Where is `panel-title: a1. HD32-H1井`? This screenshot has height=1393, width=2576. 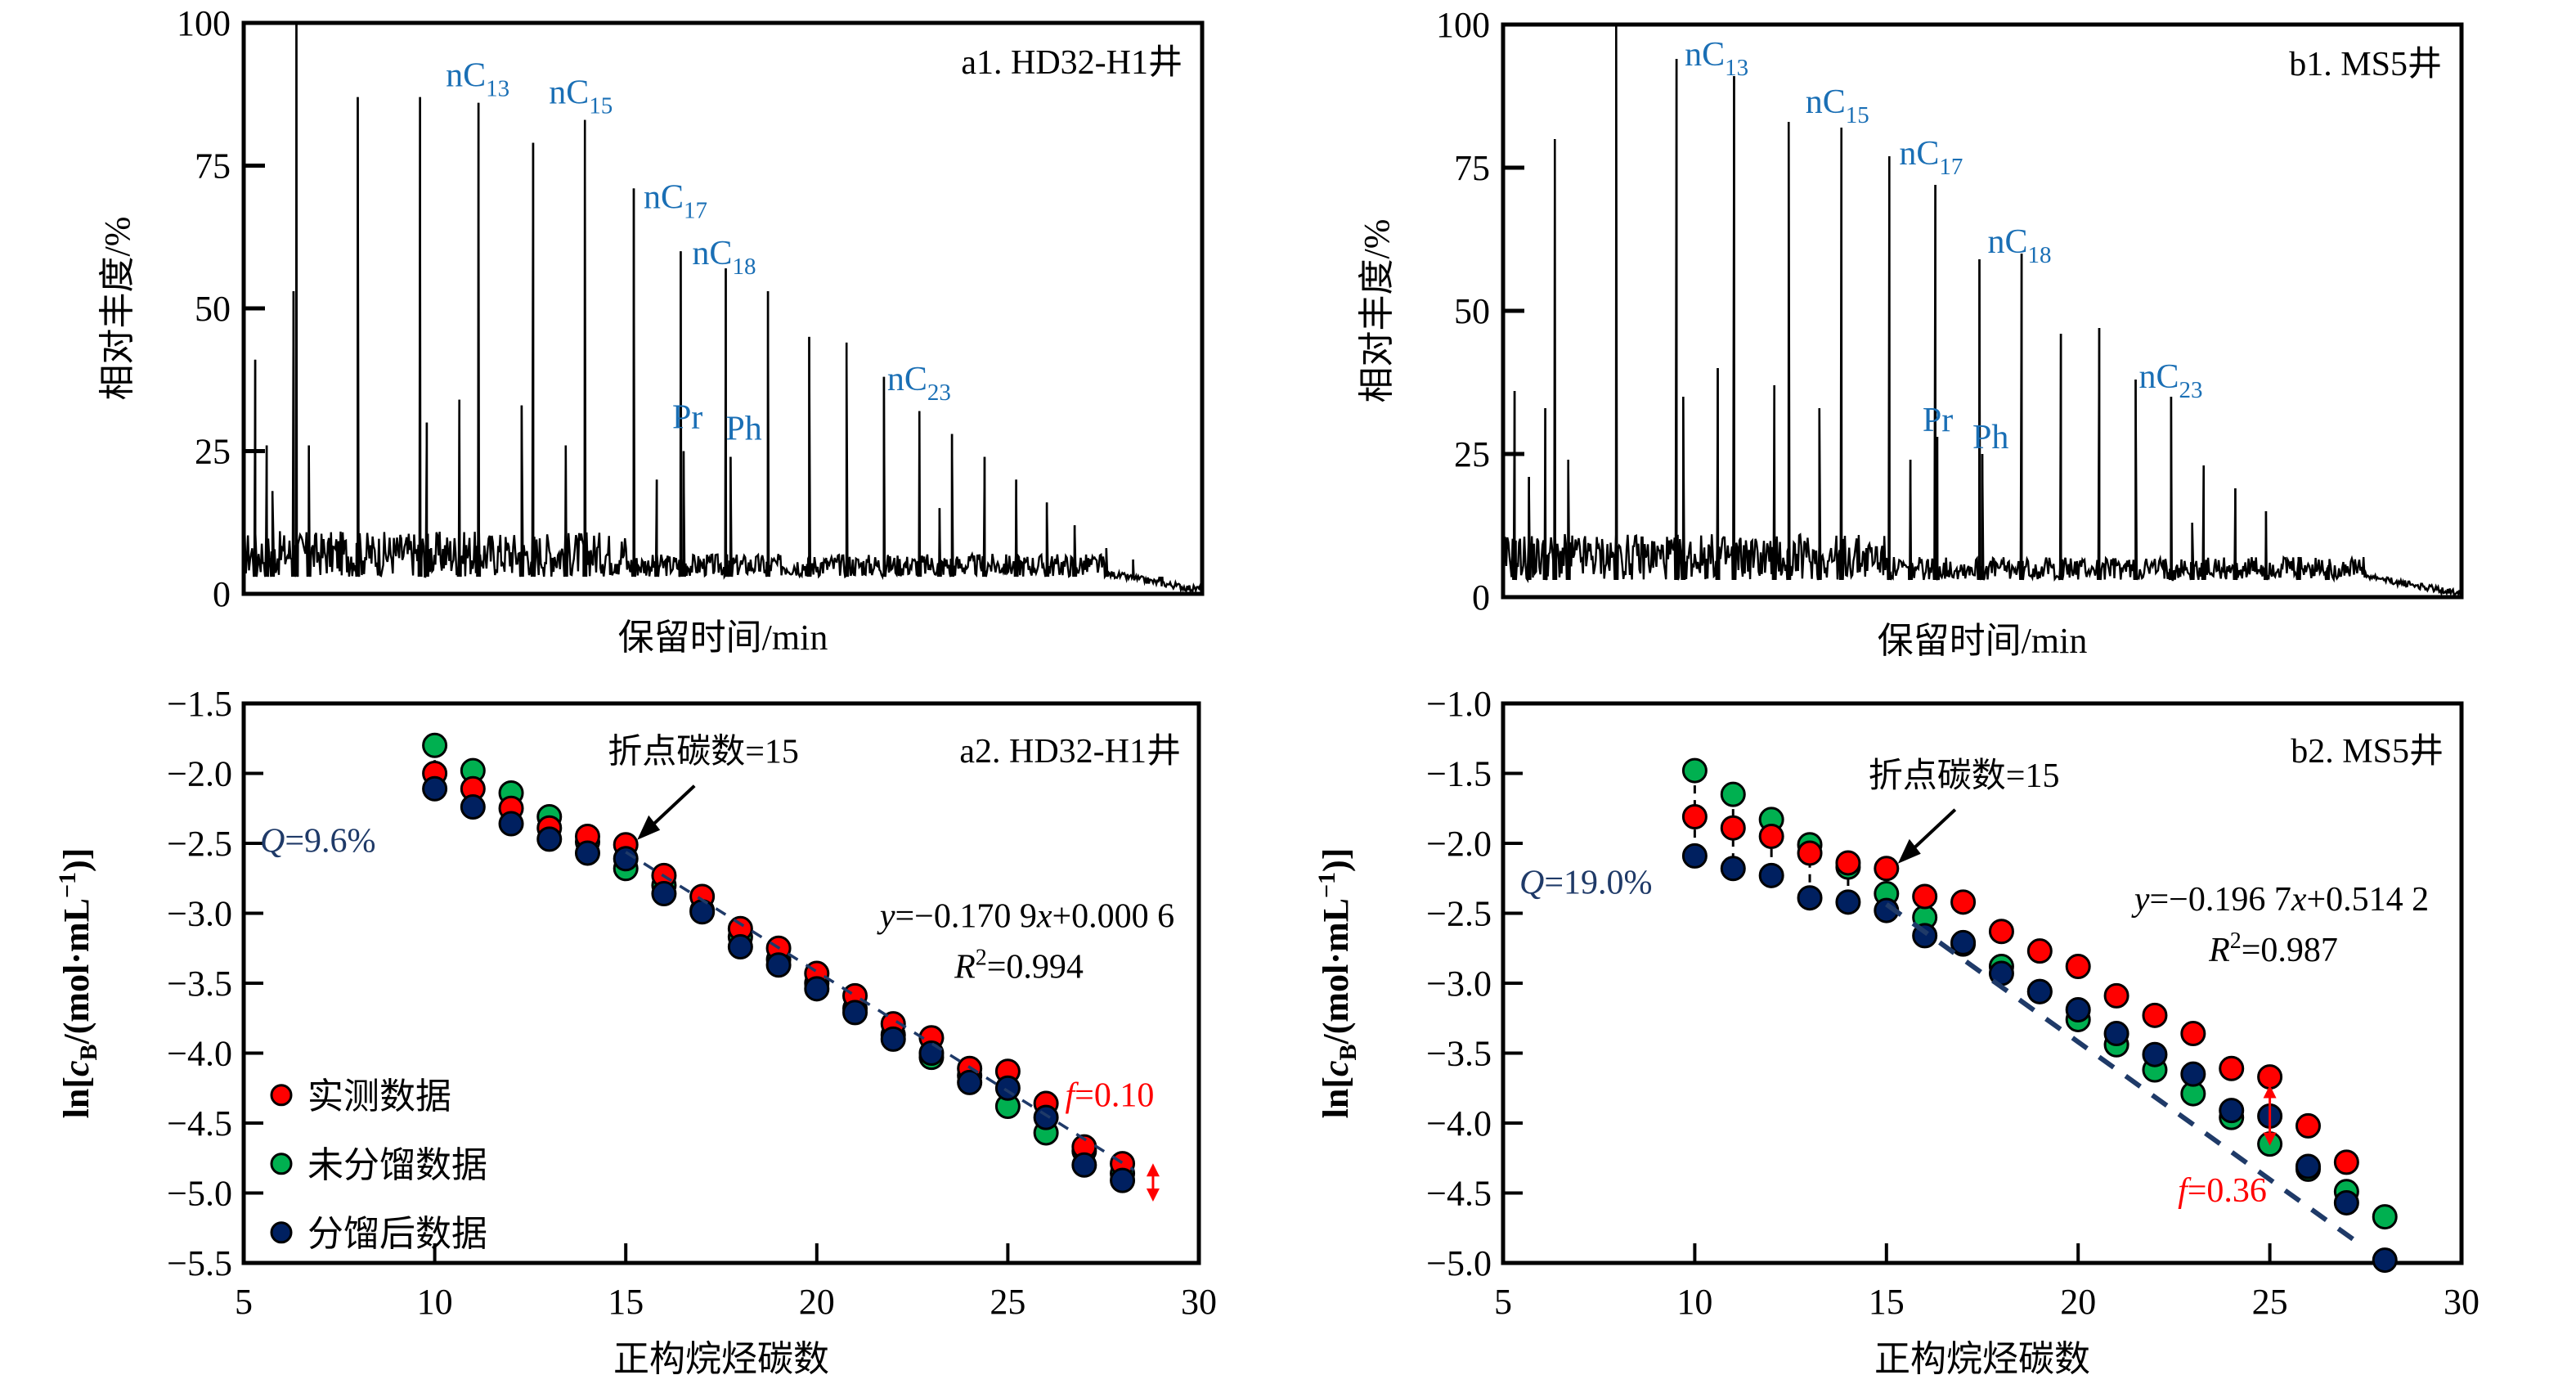 panel-title: a1. HD32-H1井 is located at coordinates (1072, 63).